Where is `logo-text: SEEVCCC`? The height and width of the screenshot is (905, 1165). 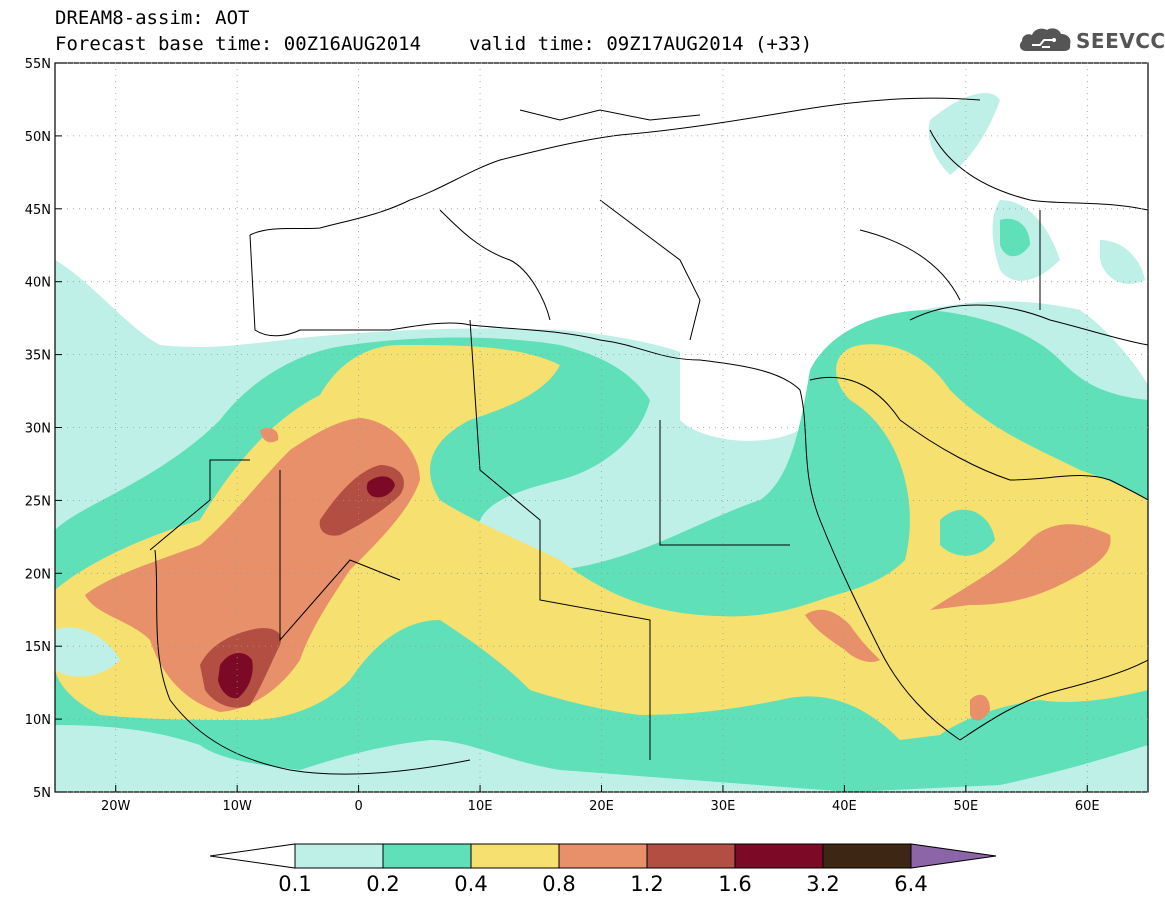 logo-text: SEEVCCC is located at coordinates (1120, 41).